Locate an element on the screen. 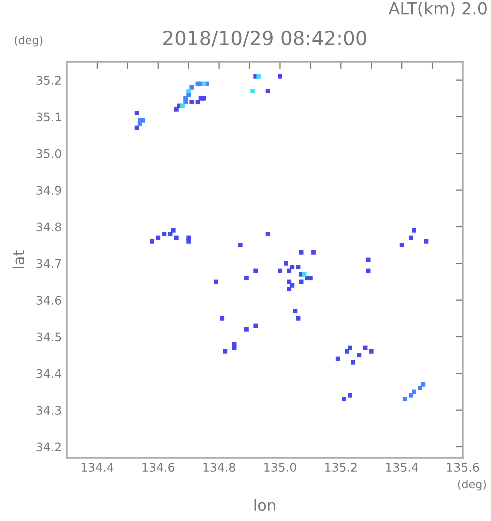 This screenshot has width=491, height=521. y-tick-label: 34.8 is located at coordinates (49, 227).